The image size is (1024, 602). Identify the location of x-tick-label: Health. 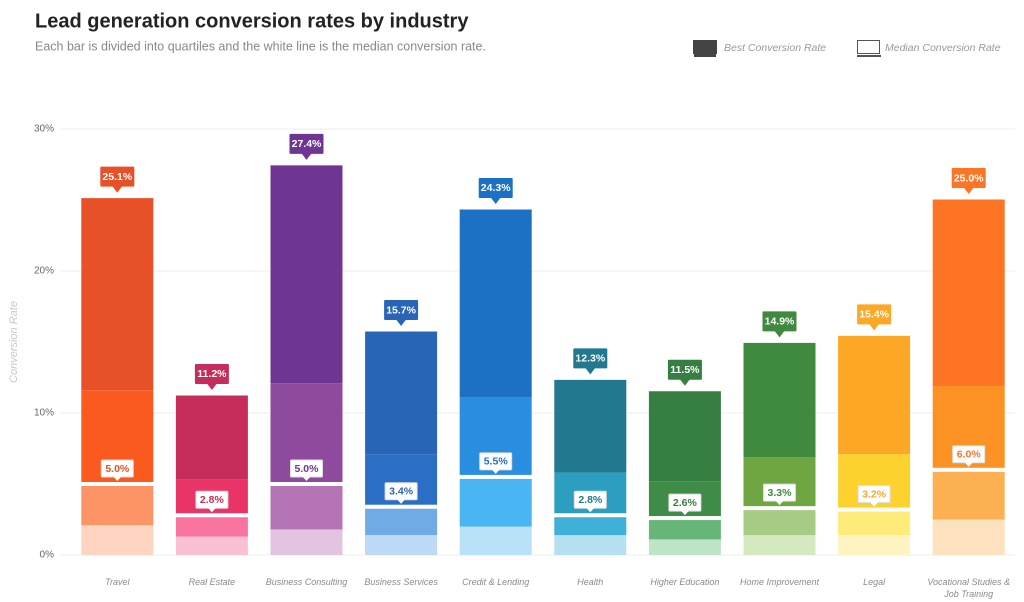
(590, 582).